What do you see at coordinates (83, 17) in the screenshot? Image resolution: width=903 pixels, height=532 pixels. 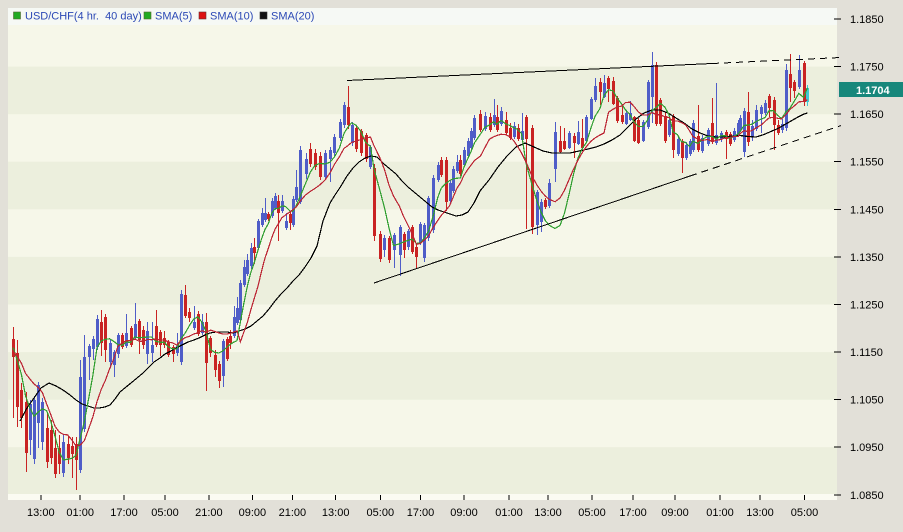 I see `svg-text: USD/CHF(4 hr. 40 day)` at bounding box center [83, 17].